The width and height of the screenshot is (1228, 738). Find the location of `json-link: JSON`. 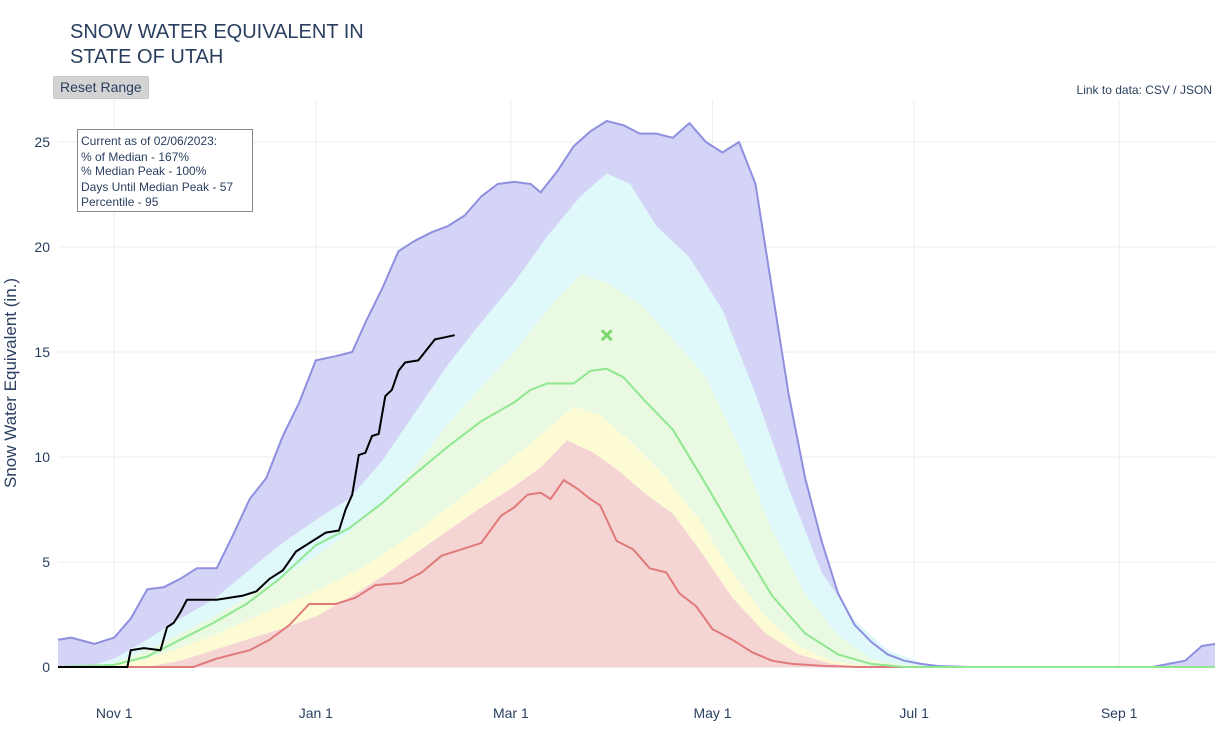

json-link: JSON is located at coordinates (1195, 90).